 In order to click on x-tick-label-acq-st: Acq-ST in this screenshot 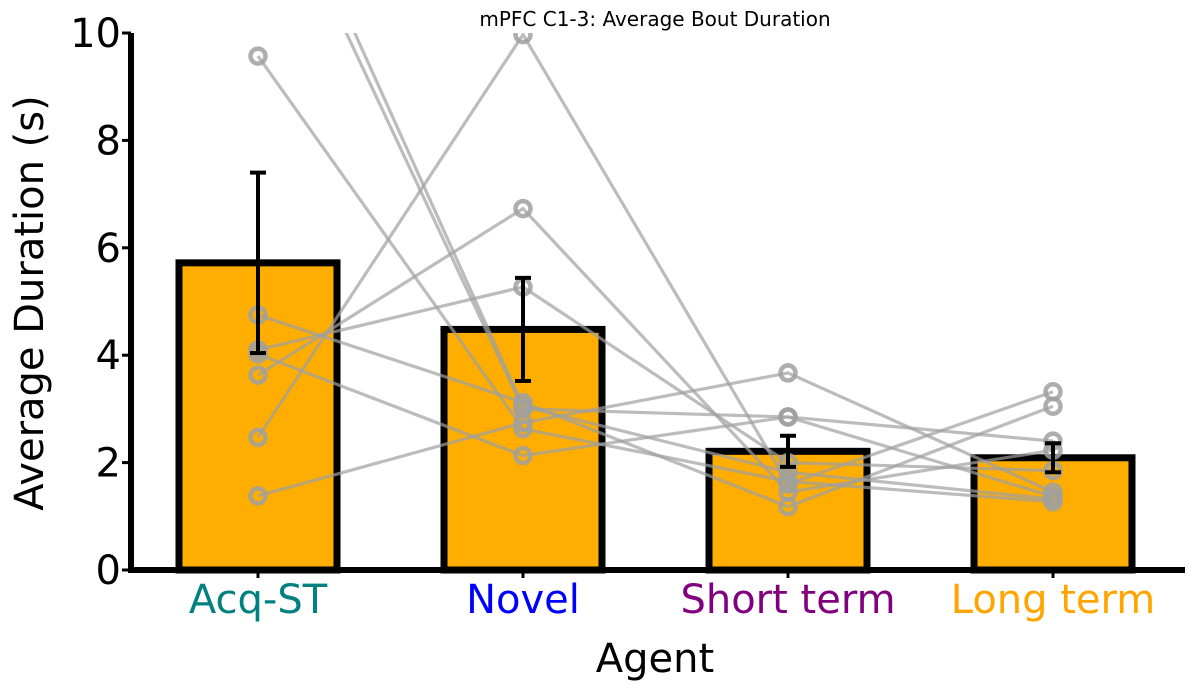, I will do `click(258, 600)`.